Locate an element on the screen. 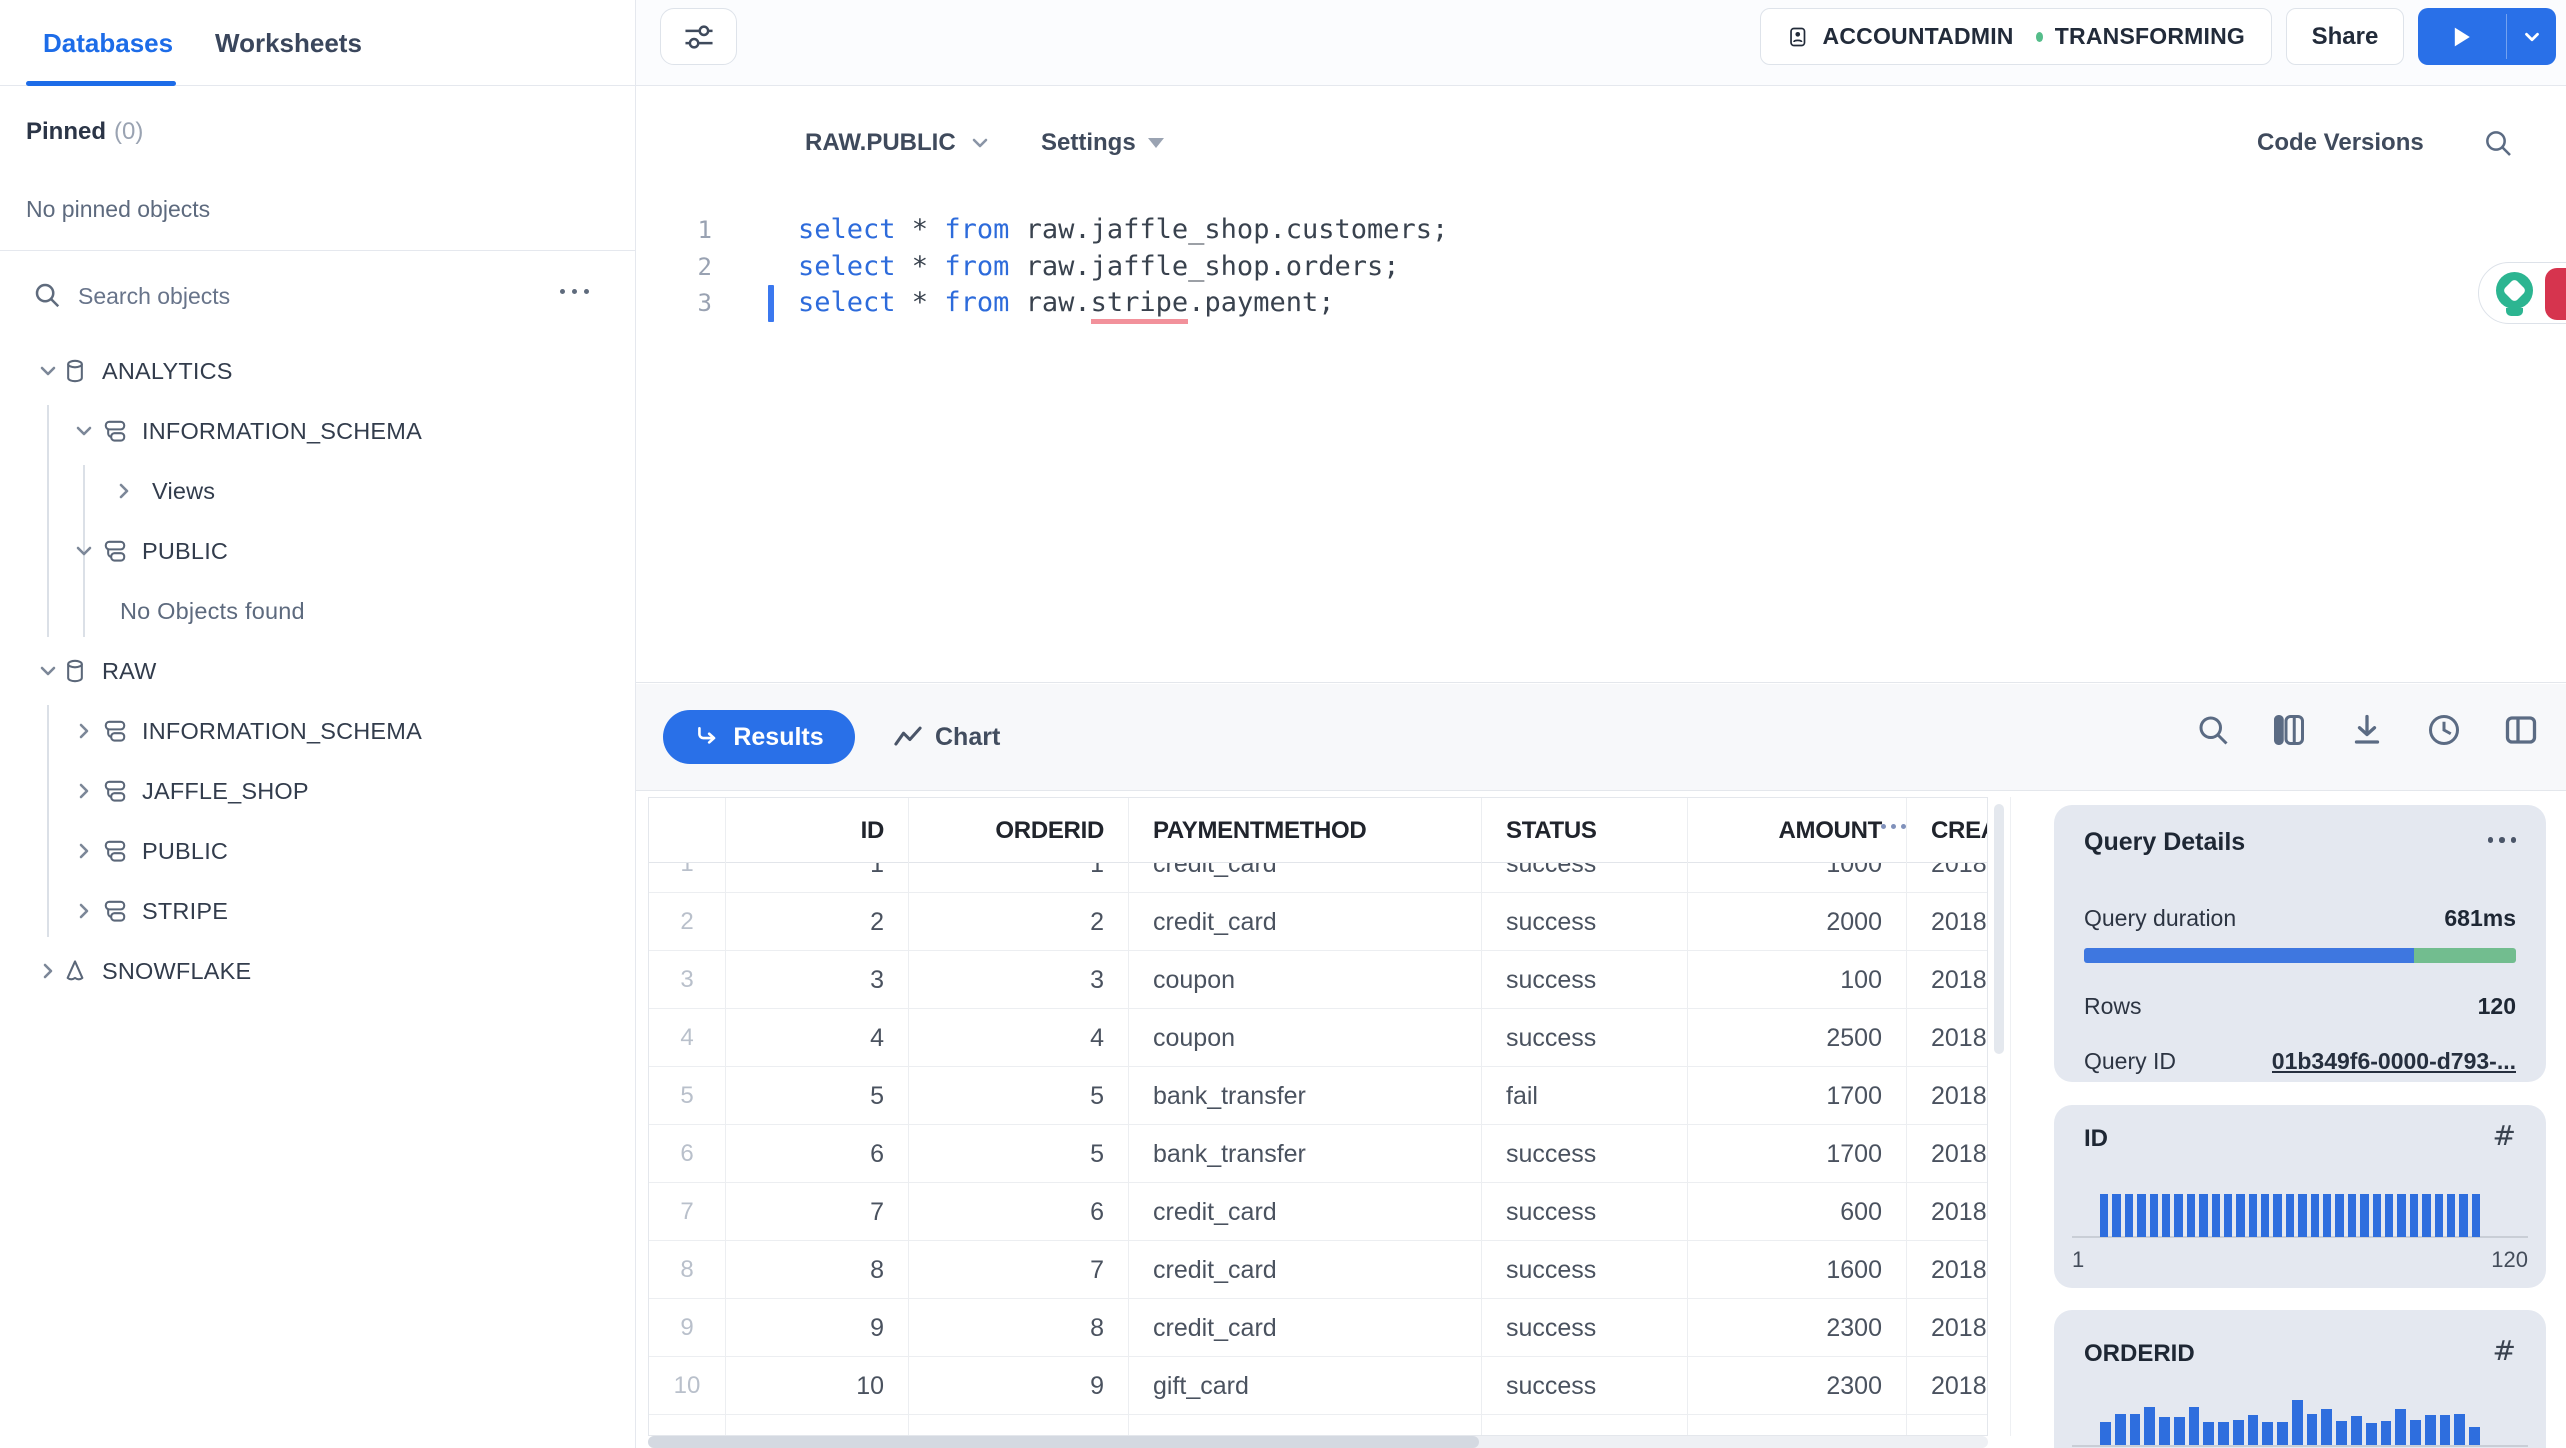  row-number-cell: 6 is located at coordinates (687, 1154).